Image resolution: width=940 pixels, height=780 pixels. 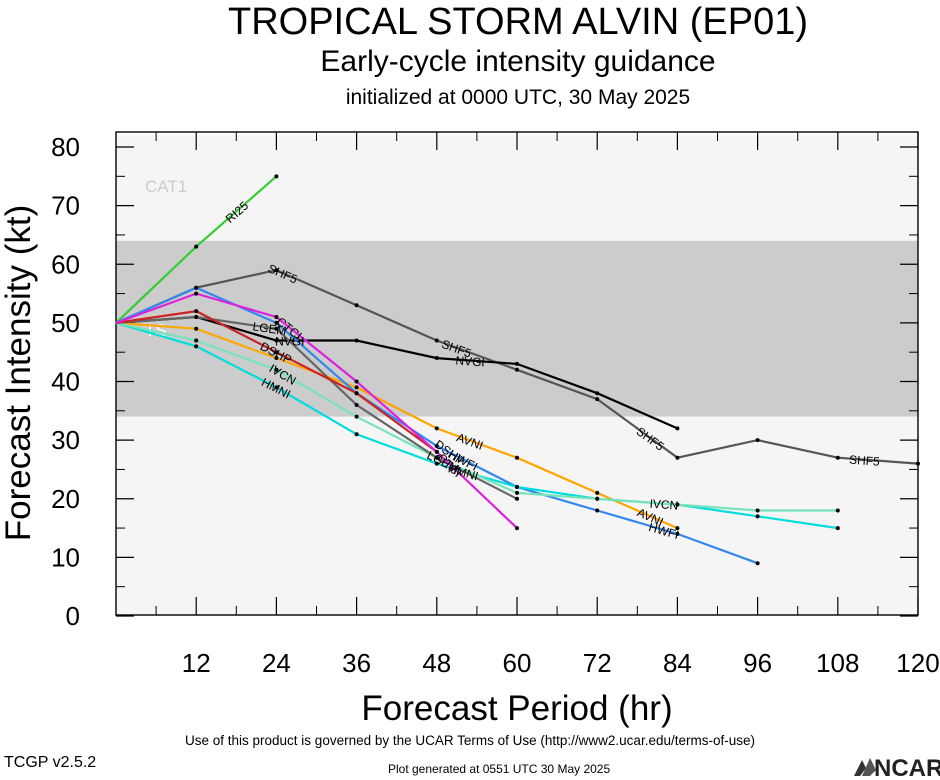 I want to click on y-axis-label: Forecast Intensity (kt), so click(x=19, y=373).